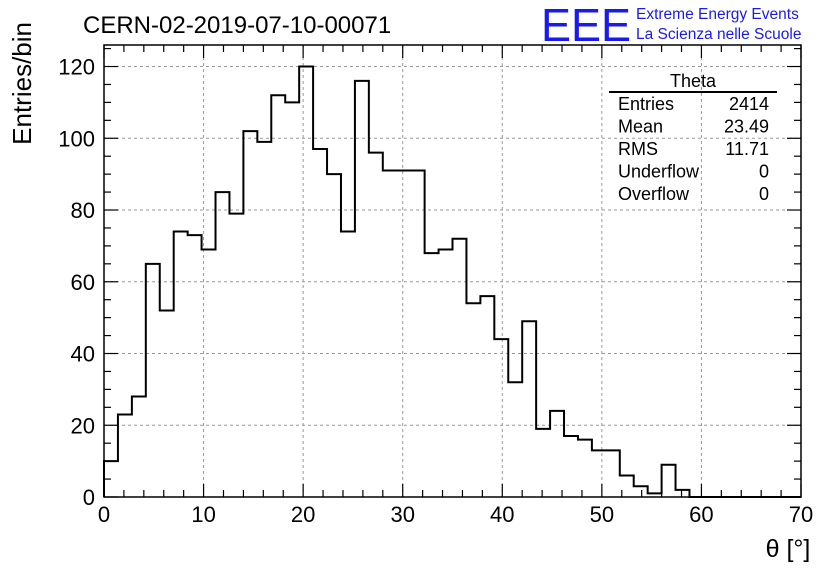  I want to click on stats-value: 23.49, so click(746, 127).